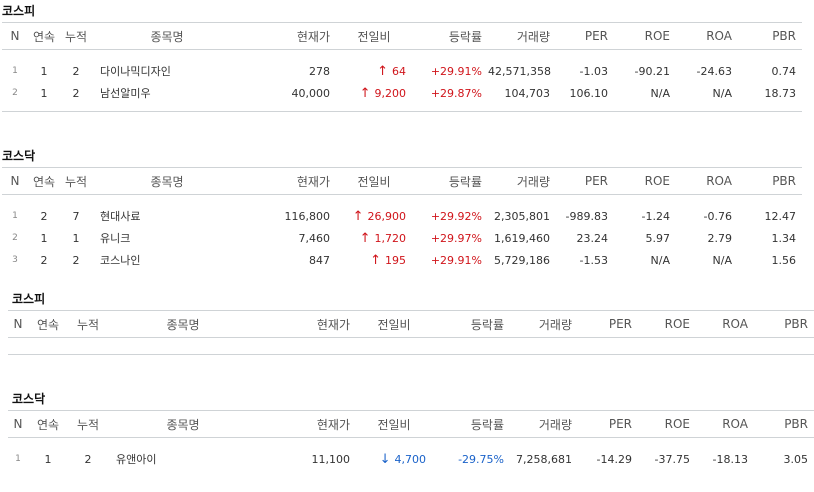 The image size is (814, 492). Describe the element at coordinates (115, 238) in the screenshot. I see `stock-name-link: 유니크` at that location.